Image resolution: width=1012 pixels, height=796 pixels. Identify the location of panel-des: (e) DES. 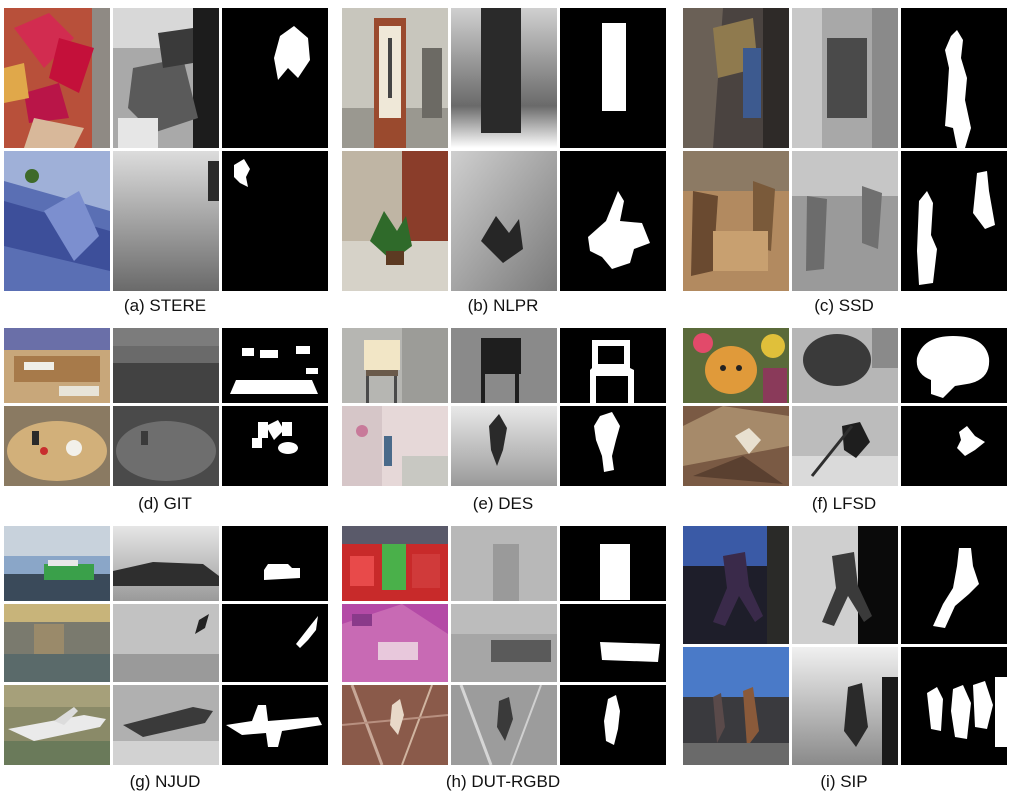
(504, 423).